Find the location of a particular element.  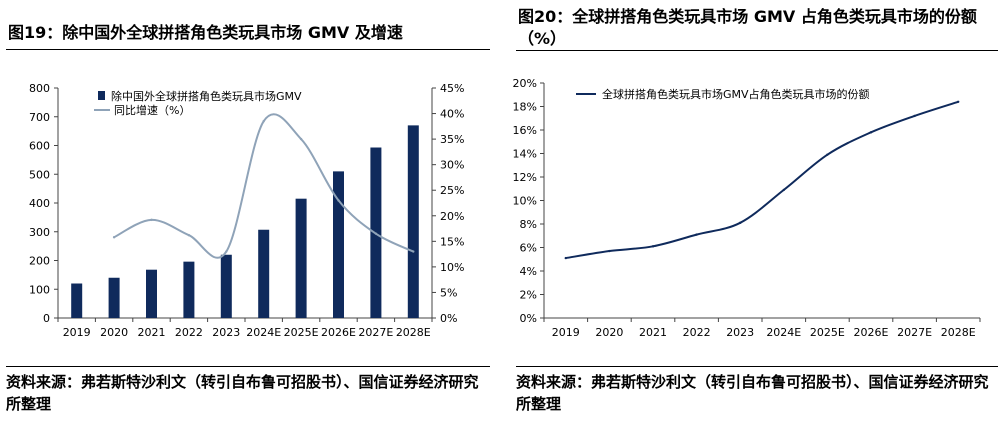

right-y-tick-label: 25% is located at coordinates (452, 190).